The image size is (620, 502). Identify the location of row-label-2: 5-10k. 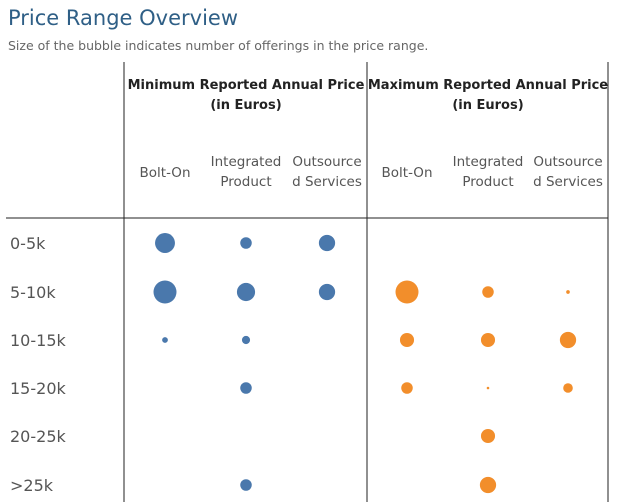
(33, 292).